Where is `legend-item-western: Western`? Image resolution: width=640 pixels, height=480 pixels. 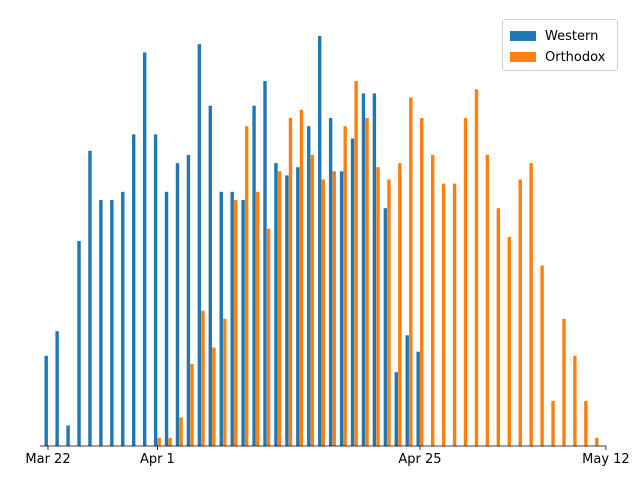
legend-item-western: Western is located at coordinates (554, 36).